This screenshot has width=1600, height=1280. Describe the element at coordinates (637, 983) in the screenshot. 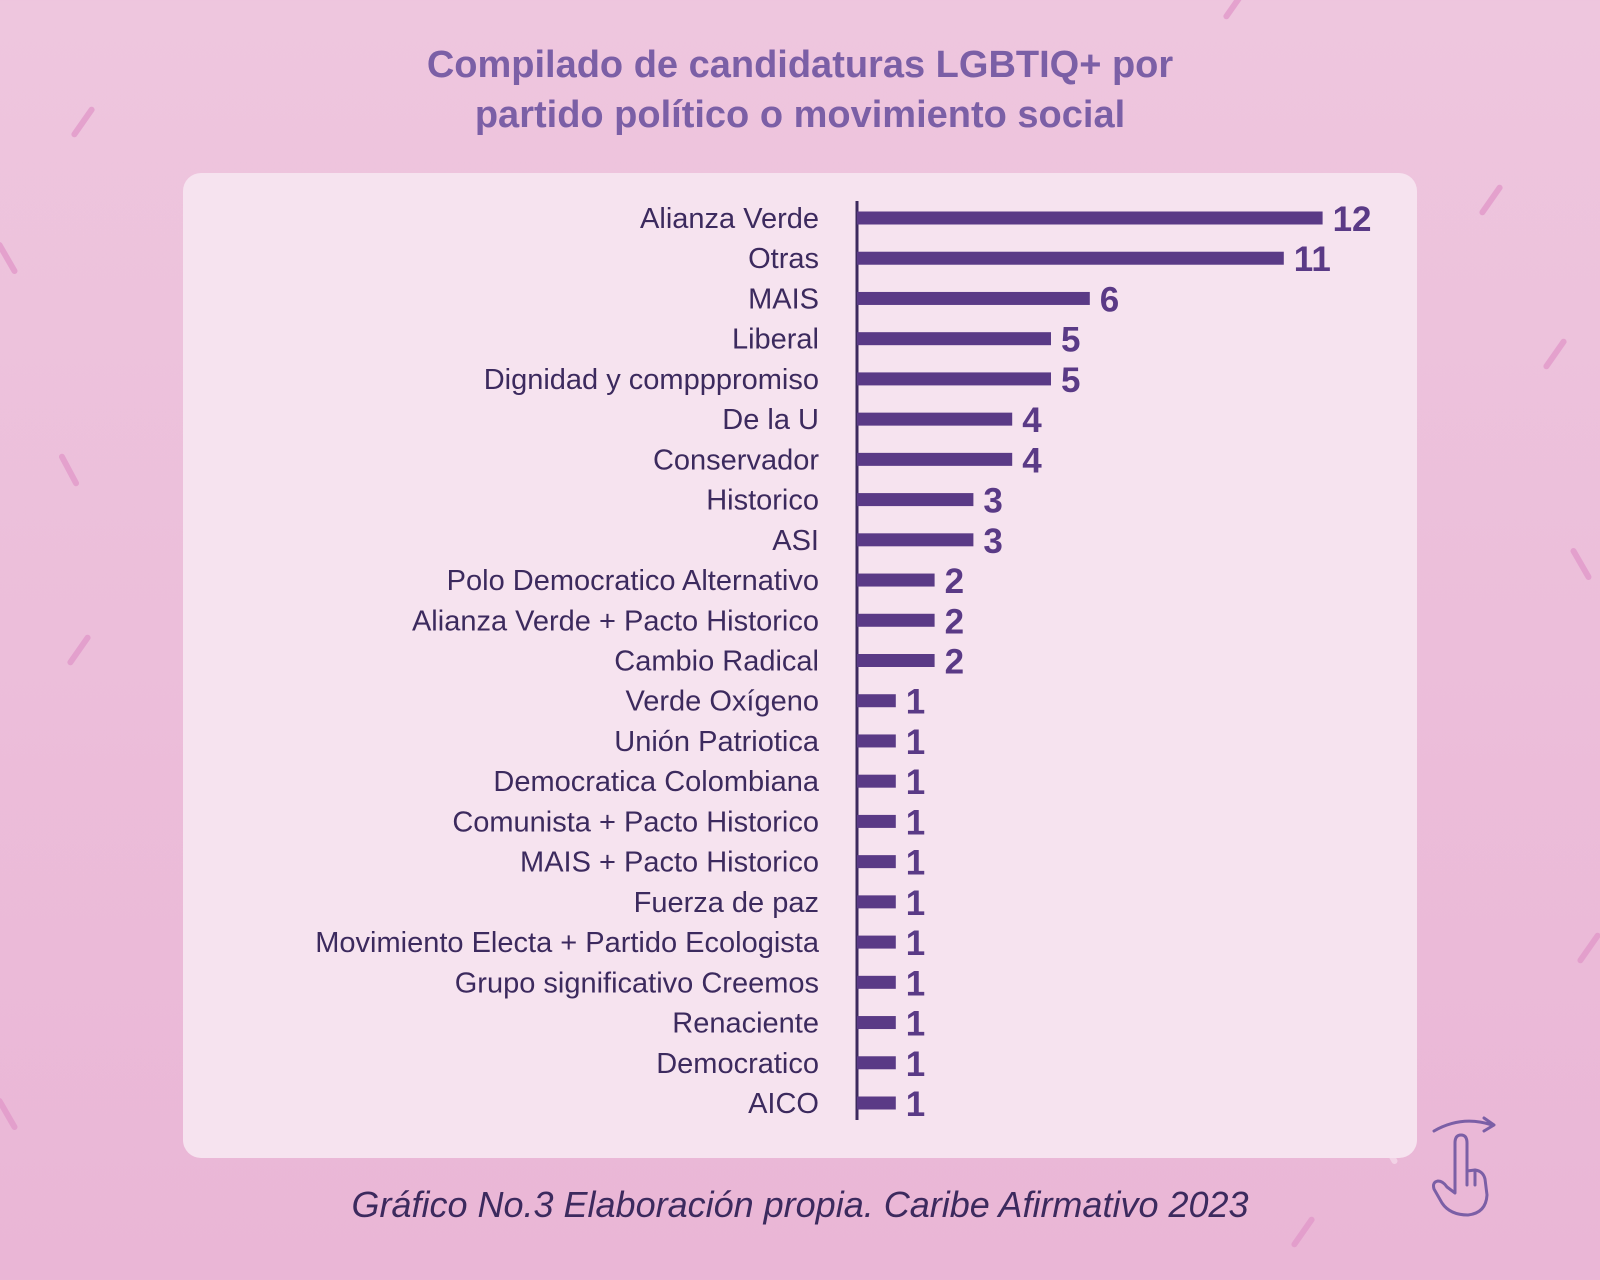

I see `category-label: Grupo significativo Creemos` at that location.